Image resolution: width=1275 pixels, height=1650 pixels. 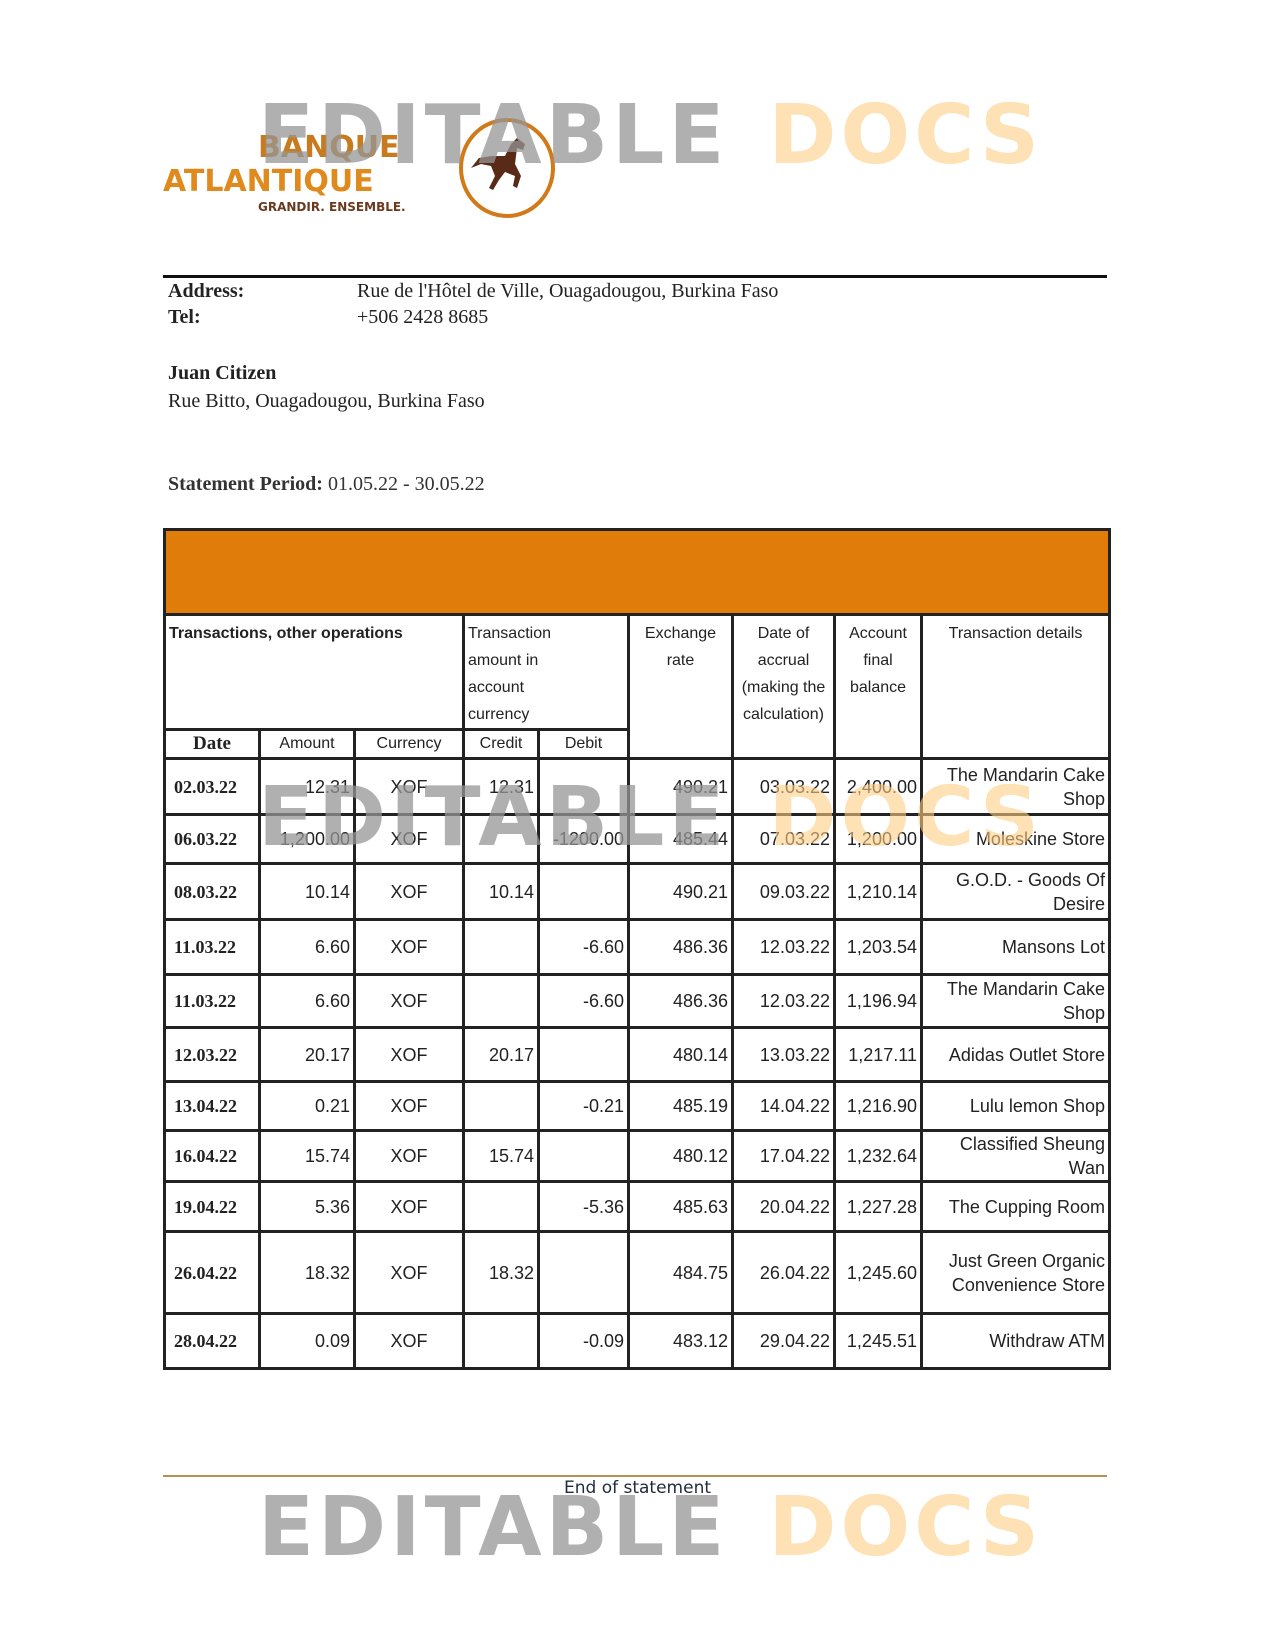 What do you see at coordinates (307, 1206) in the screenshot?
I see `cell-amount: 5.36` at bounding box center [307, 1206].